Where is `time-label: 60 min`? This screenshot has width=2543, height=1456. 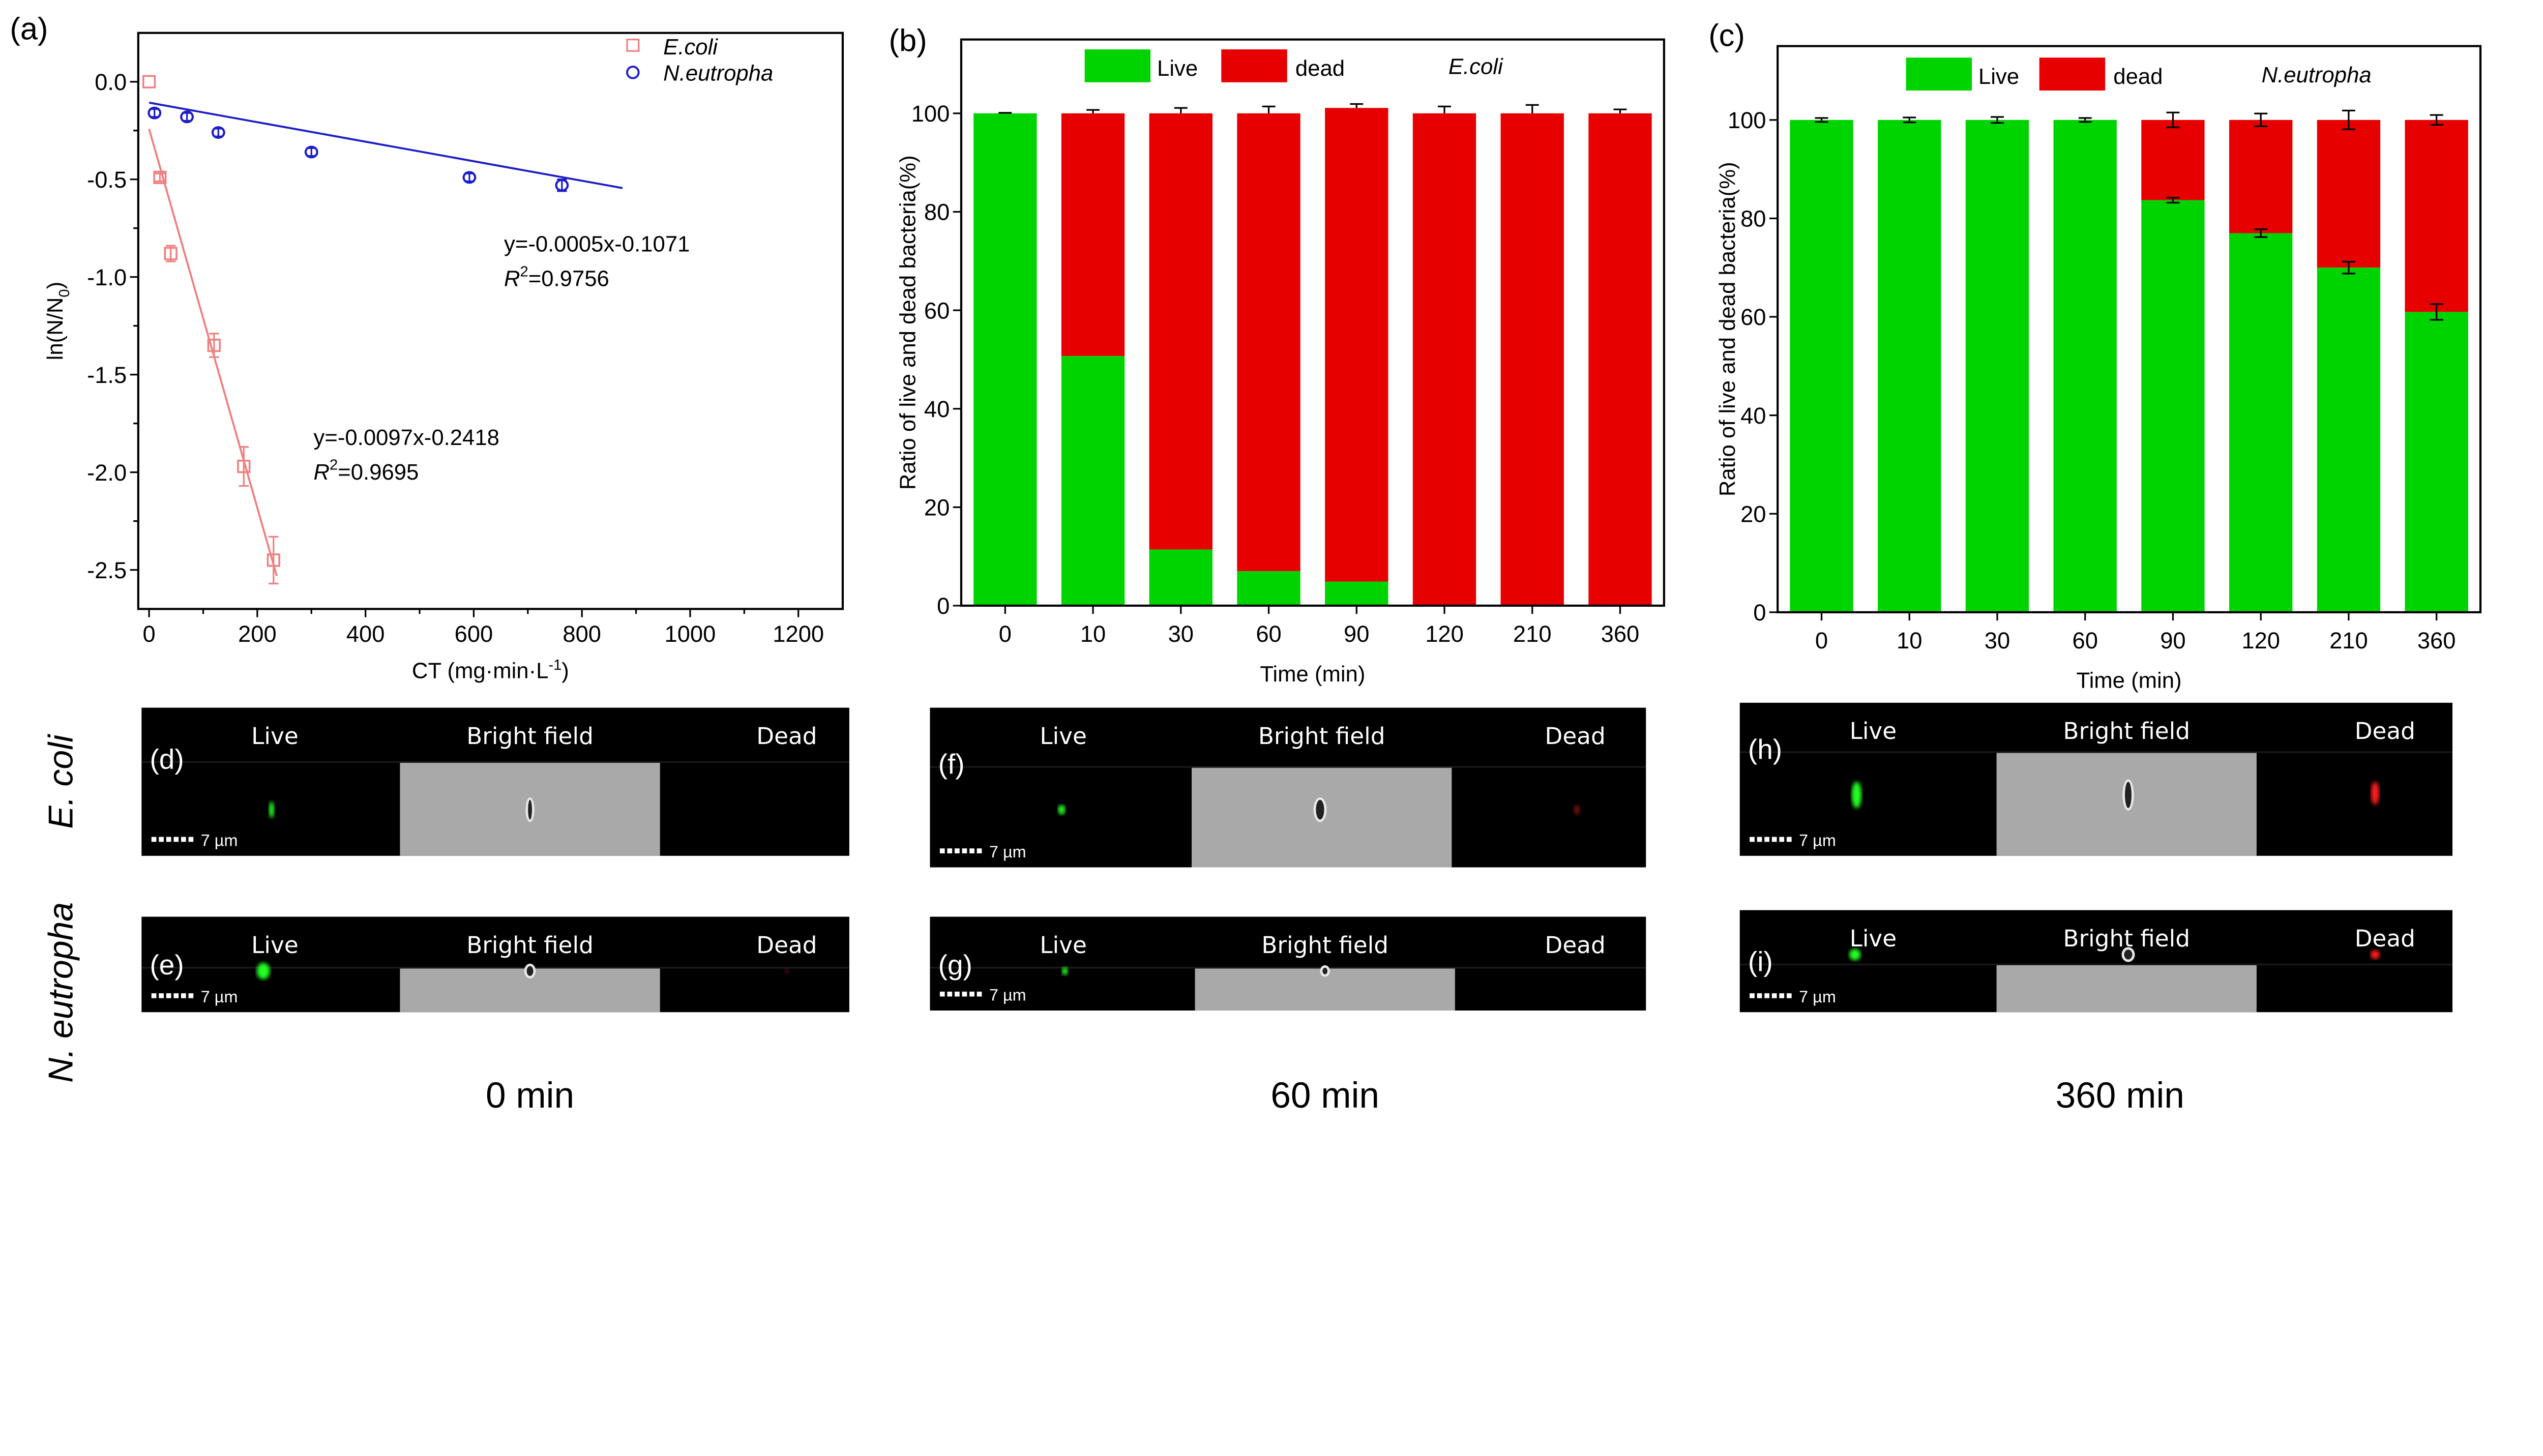 time-label: 60 min is located at coordinates (1325, 1096).